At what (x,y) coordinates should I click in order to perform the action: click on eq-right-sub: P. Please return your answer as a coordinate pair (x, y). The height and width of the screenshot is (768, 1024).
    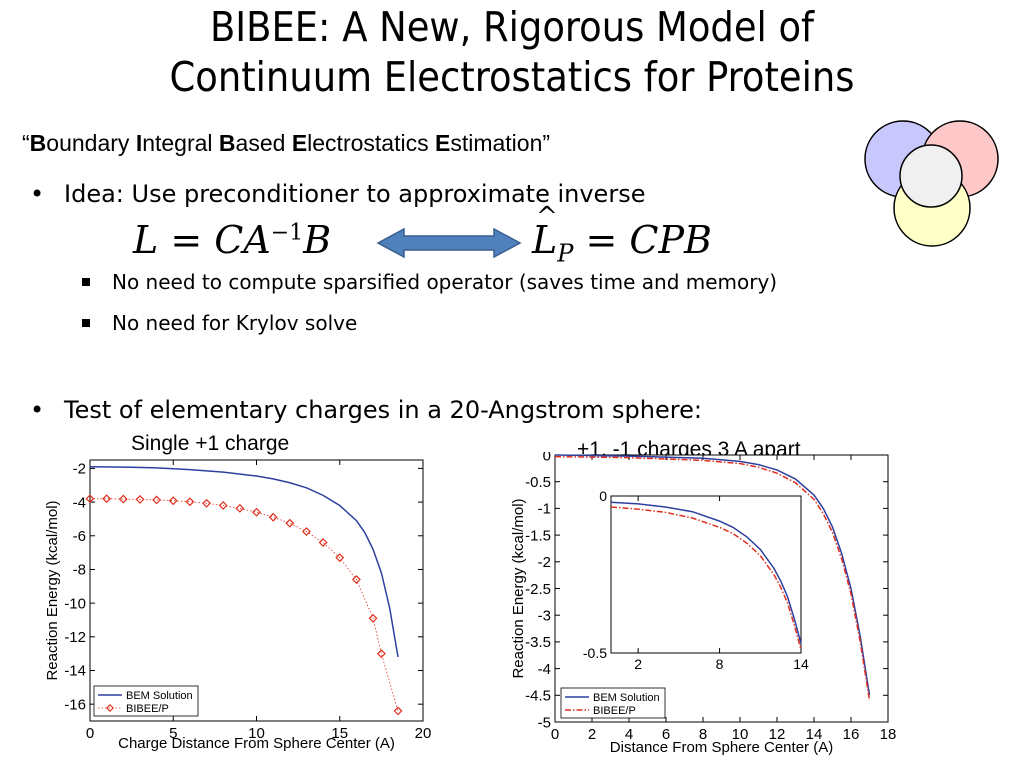
    Looking at the image, I should click on (565, 253).